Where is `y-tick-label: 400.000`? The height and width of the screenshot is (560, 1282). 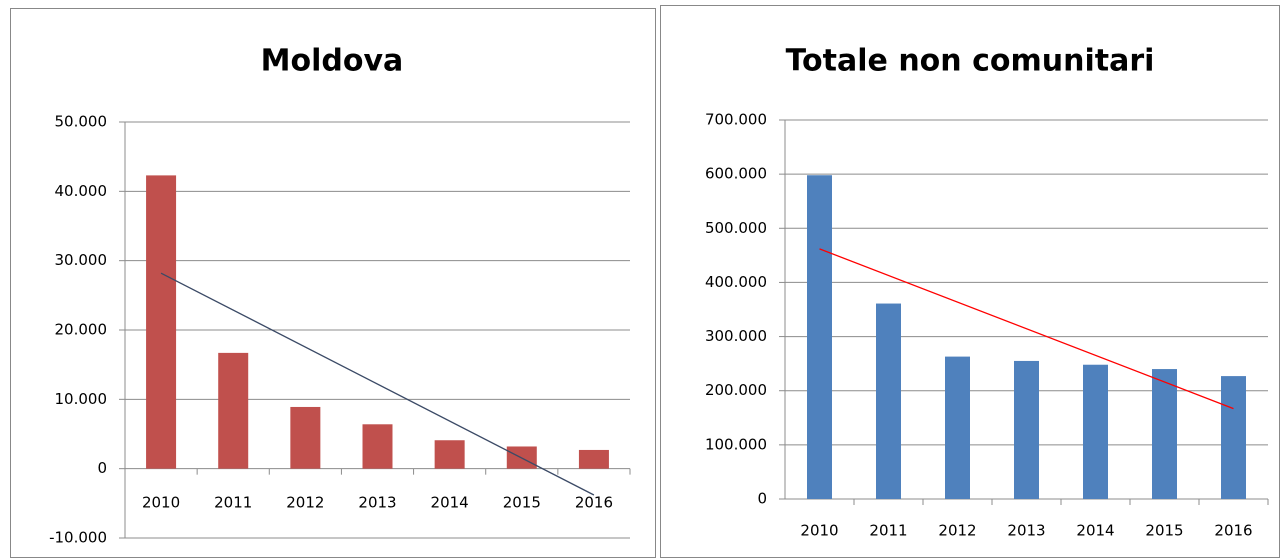
y-tick-label: 400.000 is located at coordinates (736, 282).